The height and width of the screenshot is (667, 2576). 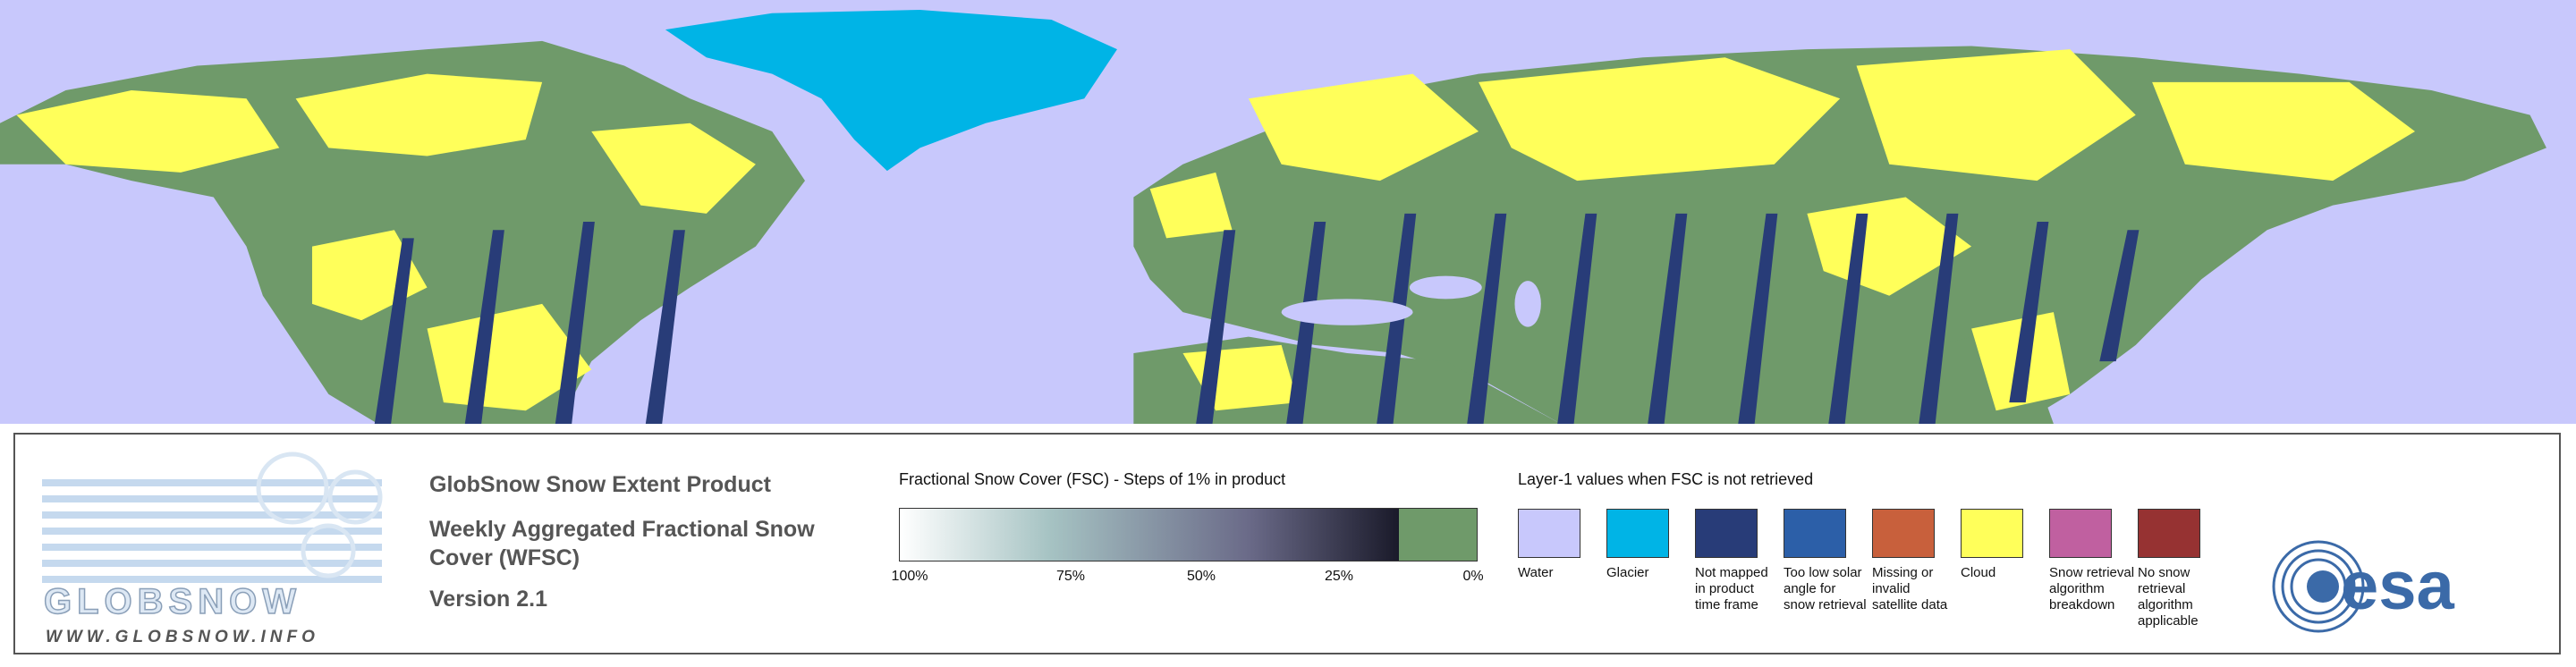 I want to click on product-version: Version 2.1, so click(x=488, y=600).